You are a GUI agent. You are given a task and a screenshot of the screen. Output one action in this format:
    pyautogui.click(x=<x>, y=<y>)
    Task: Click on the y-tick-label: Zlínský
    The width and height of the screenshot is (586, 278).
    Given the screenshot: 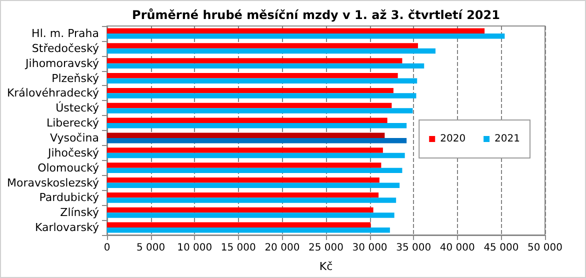 What is the action you would take?
    pyautogui.click(x=80, y=213)
    